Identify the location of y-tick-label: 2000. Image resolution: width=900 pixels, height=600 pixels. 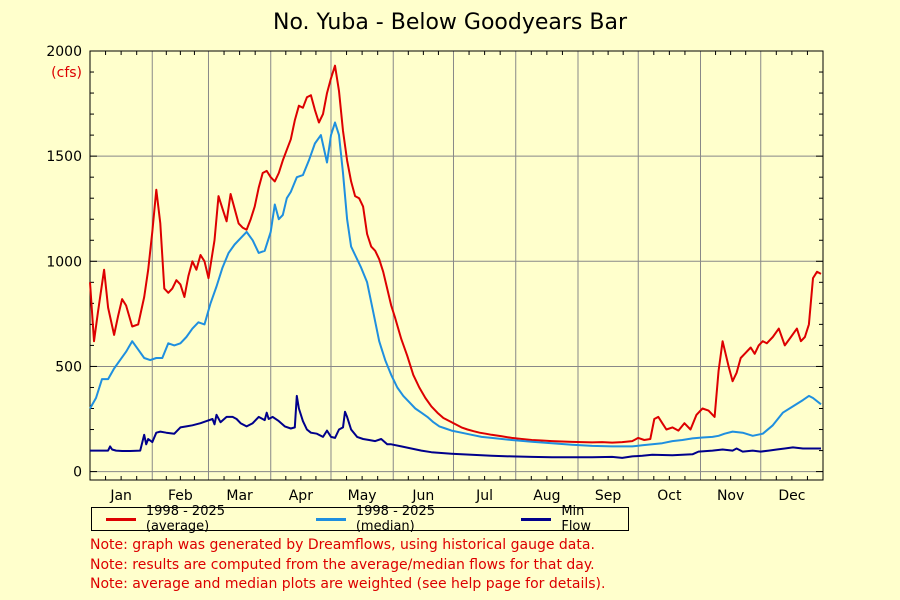
(64, 52).